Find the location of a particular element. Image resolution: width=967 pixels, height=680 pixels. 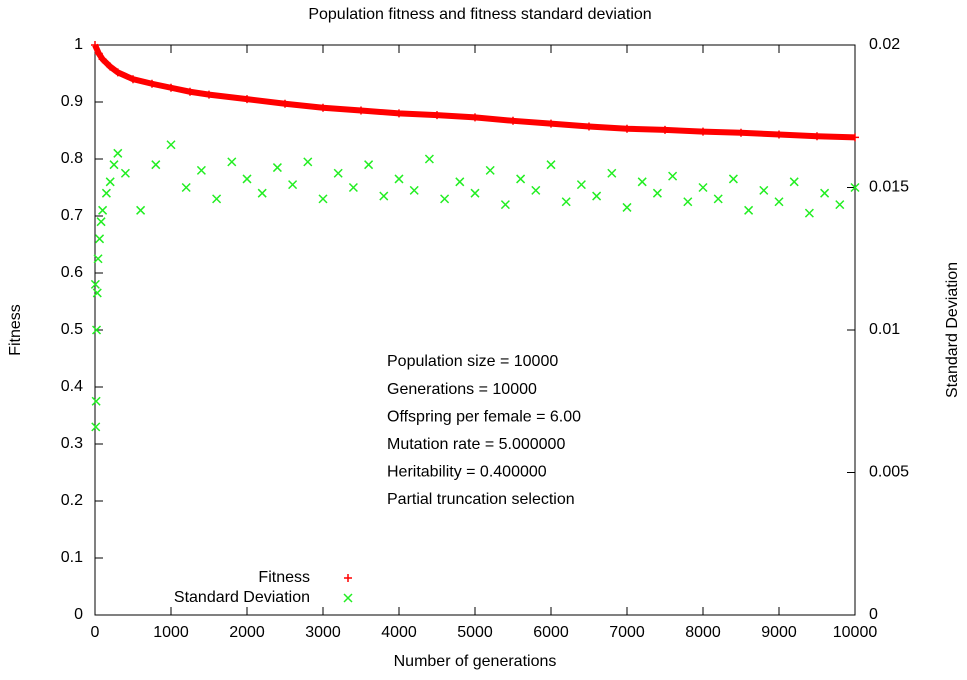

x-tick-label: 7000 is located at coordinates (627, 632).